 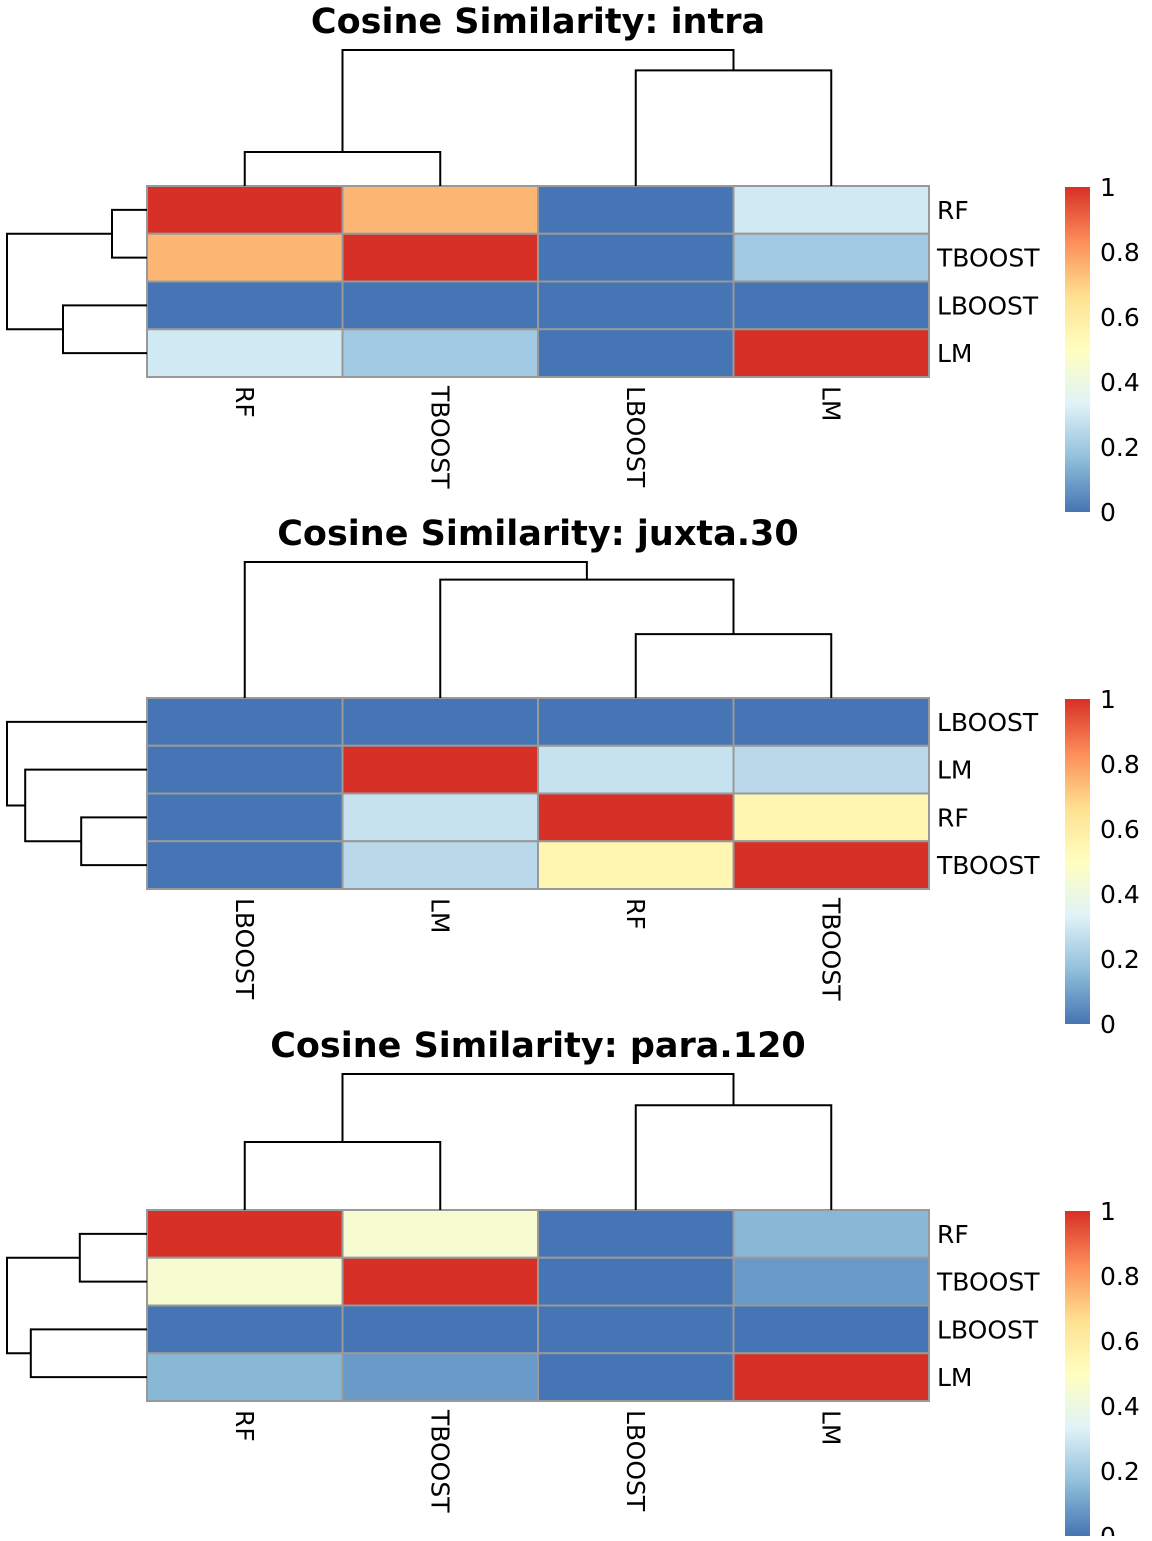 What do you see at coordinates (538, 534) in the screenshot?
I see `chart-title: Cosine Similarity: juxta.30` at bounding box center [538, 534].